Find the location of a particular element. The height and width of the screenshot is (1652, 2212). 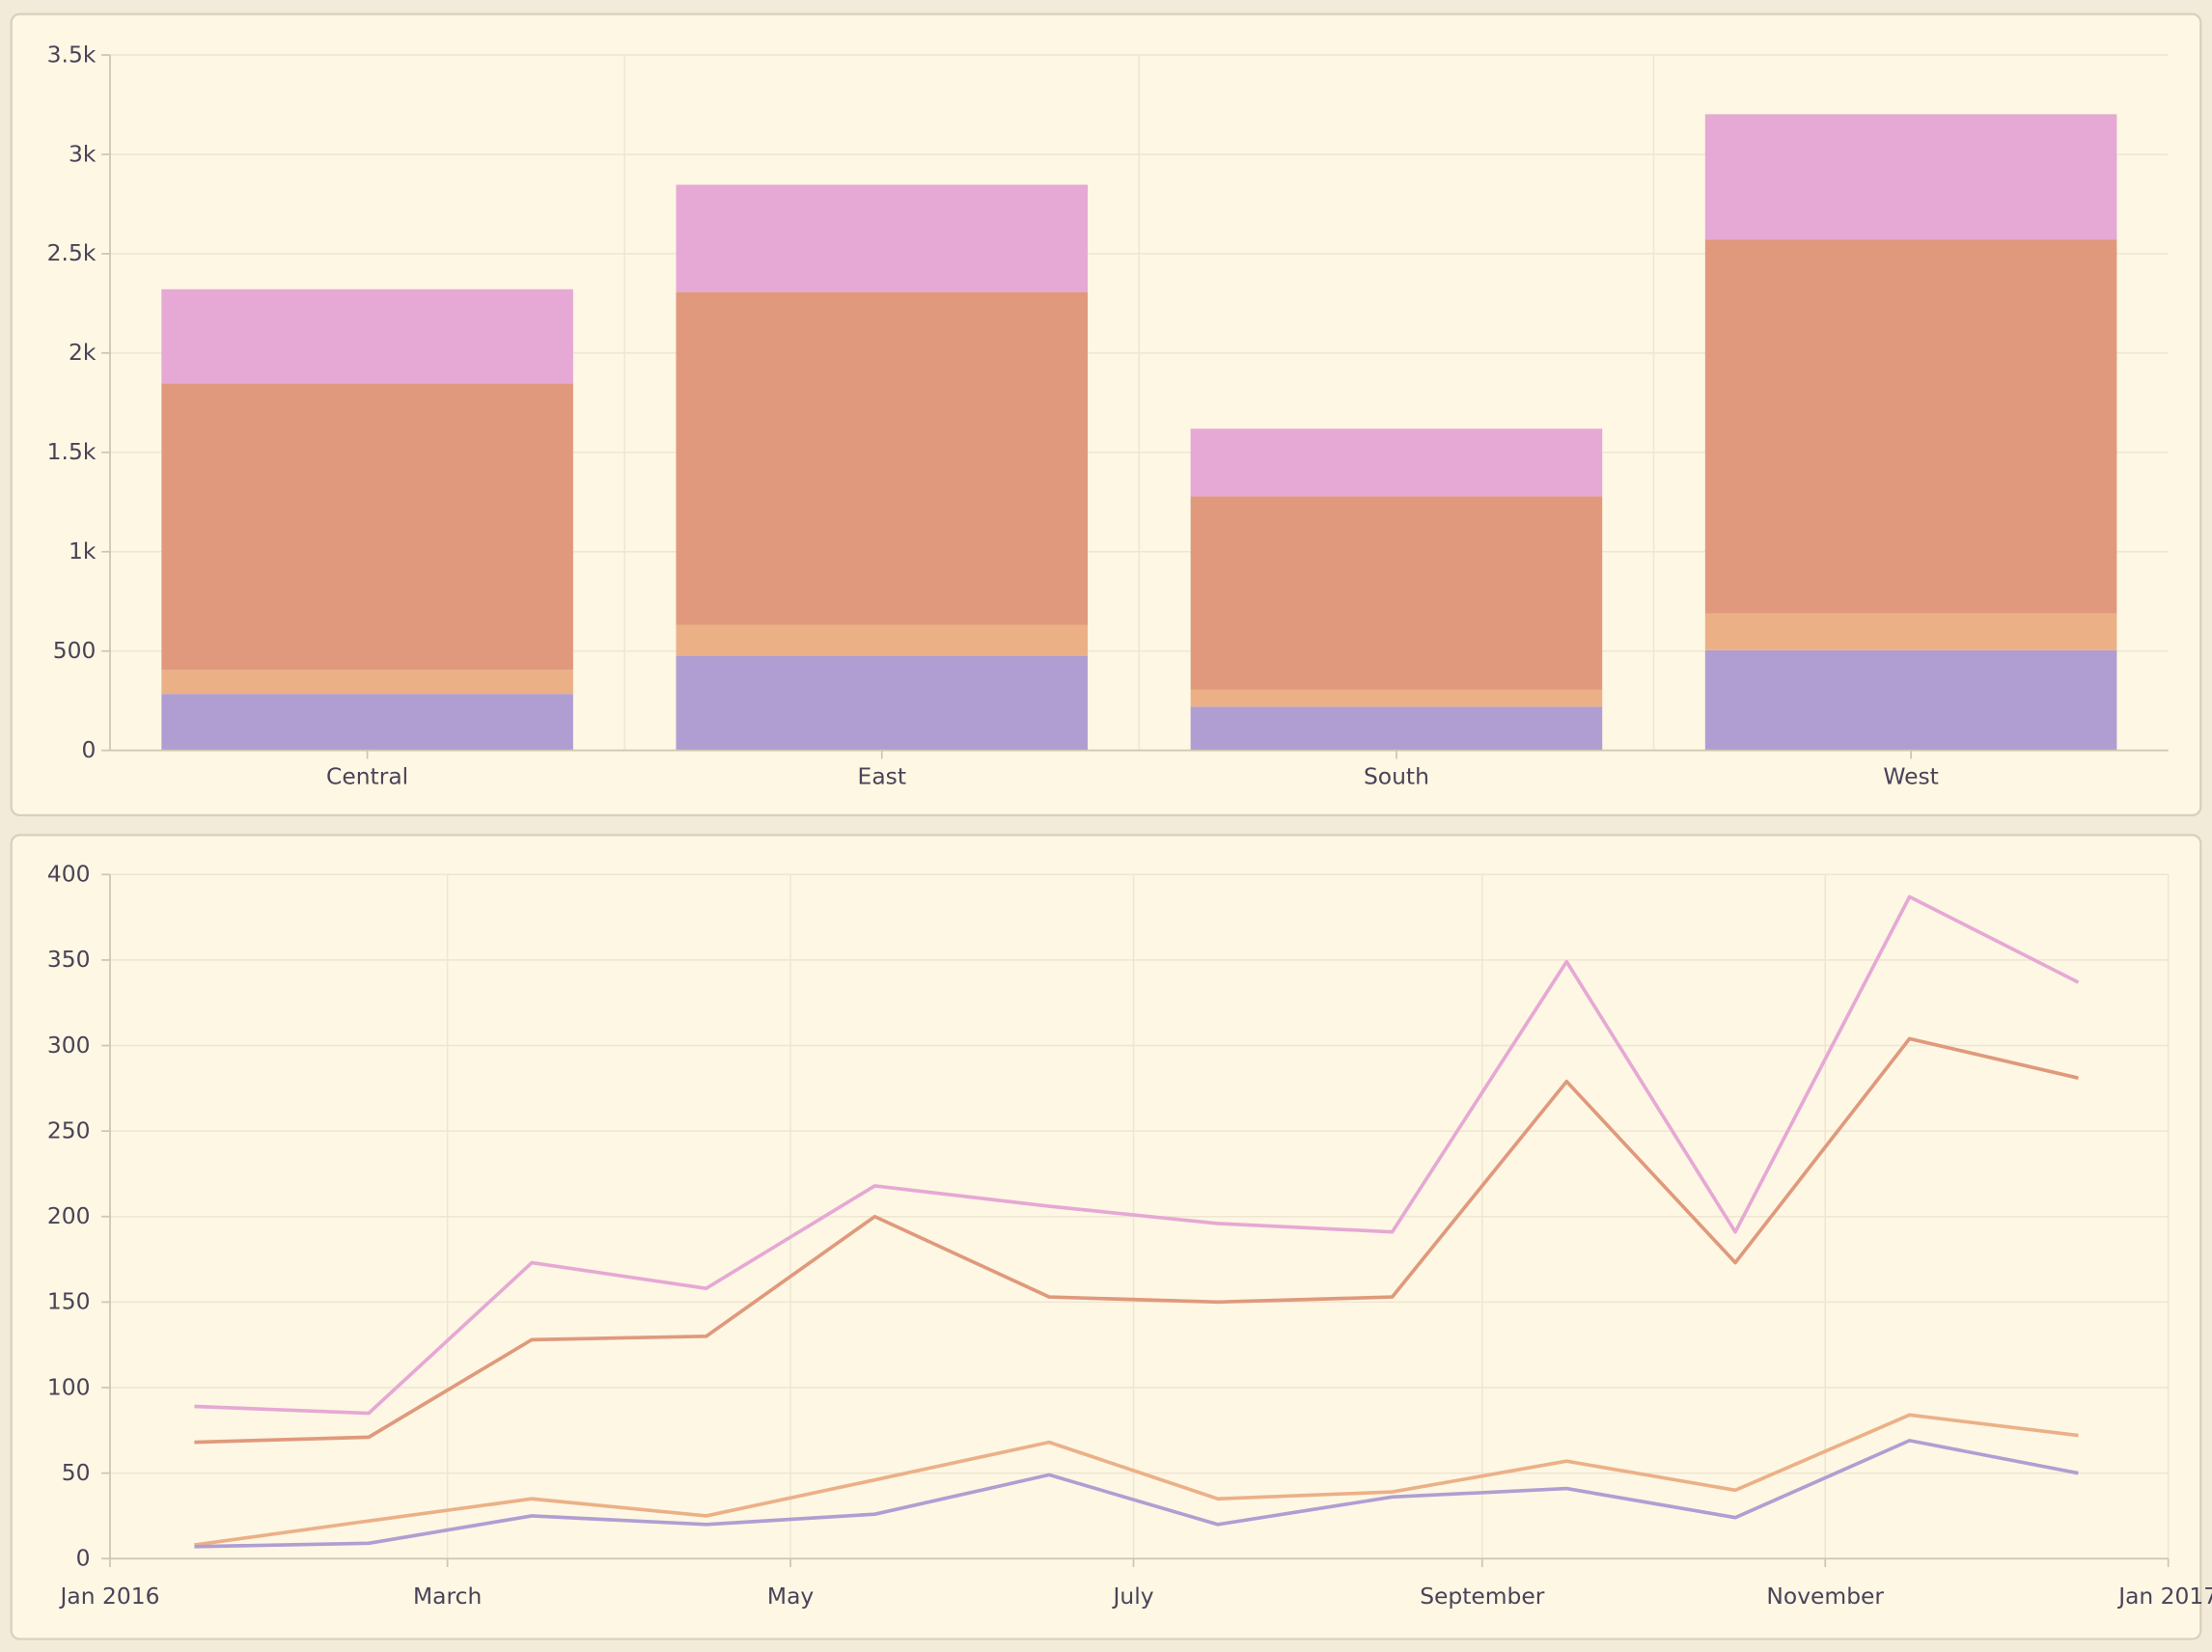

y-tick-label: 250 is located at coordinates (69, 1129).